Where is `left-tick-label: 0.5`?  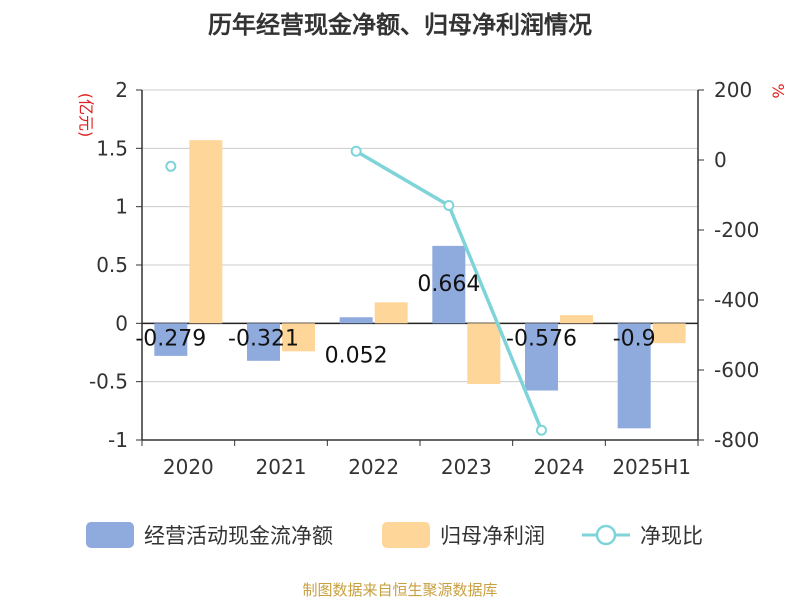
left-tick-label: 0.5 is located at coordinates (112, 265).